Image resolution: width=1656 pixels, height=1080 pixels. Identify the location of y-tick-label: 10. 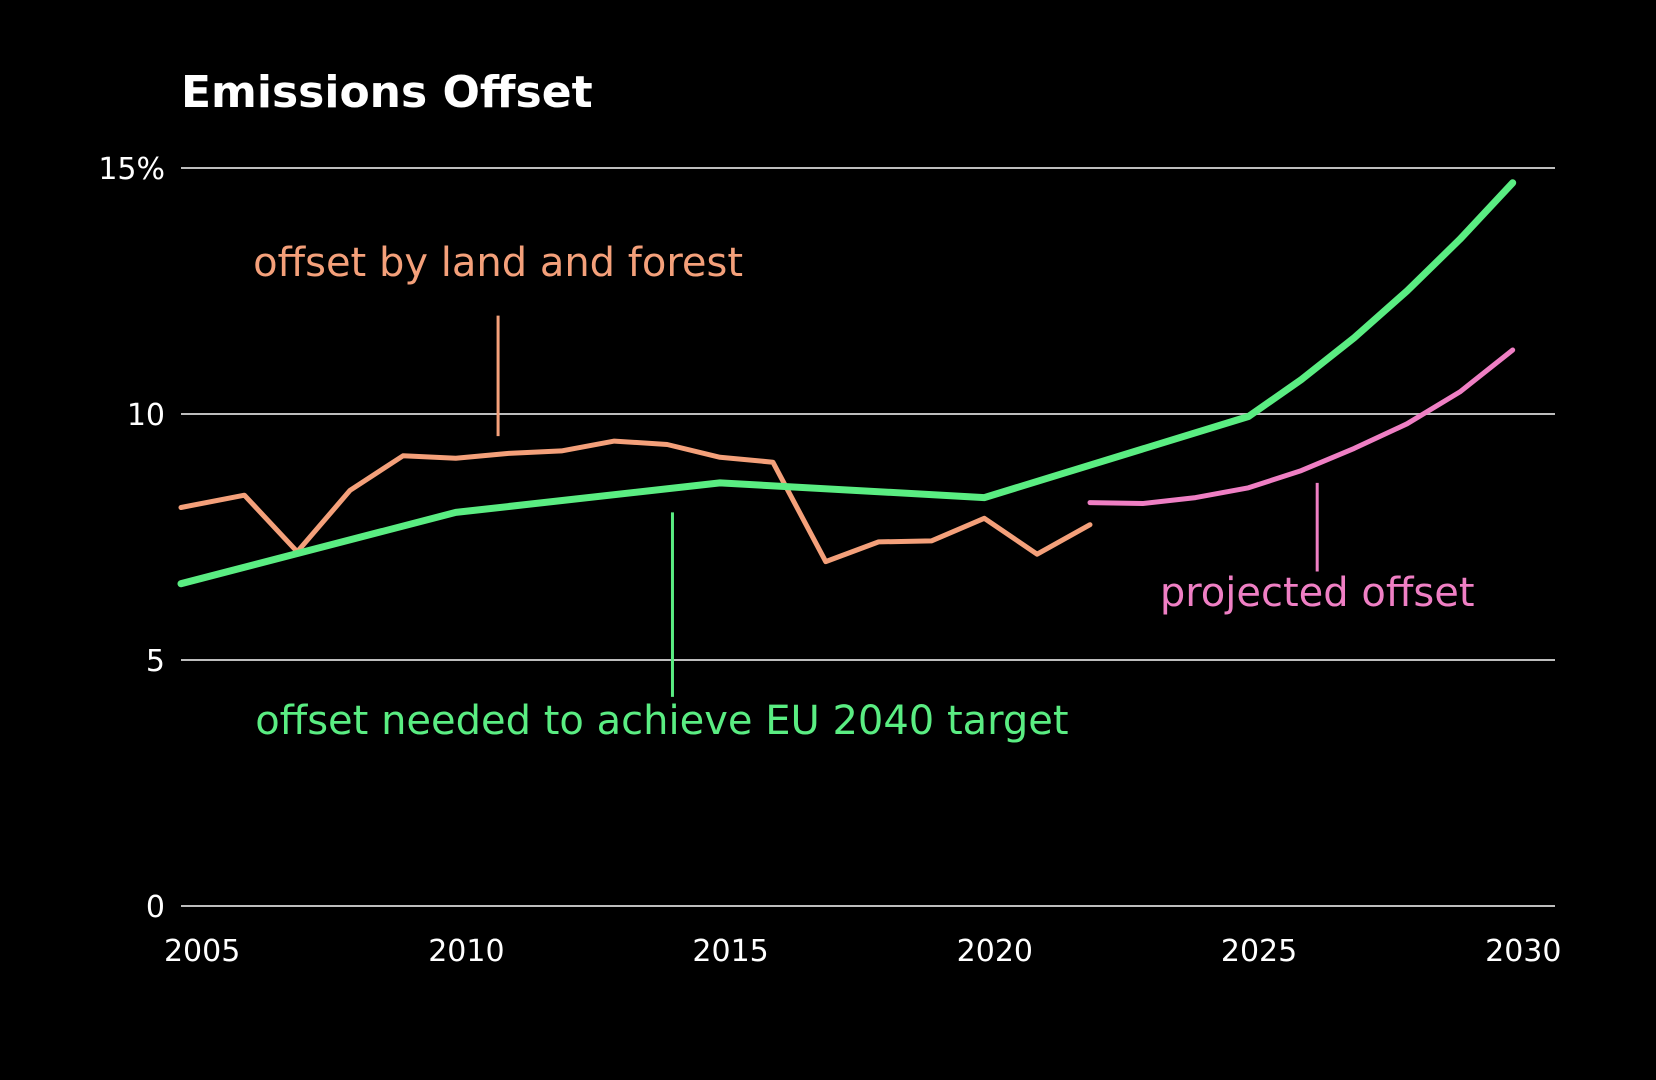
(146, 415).